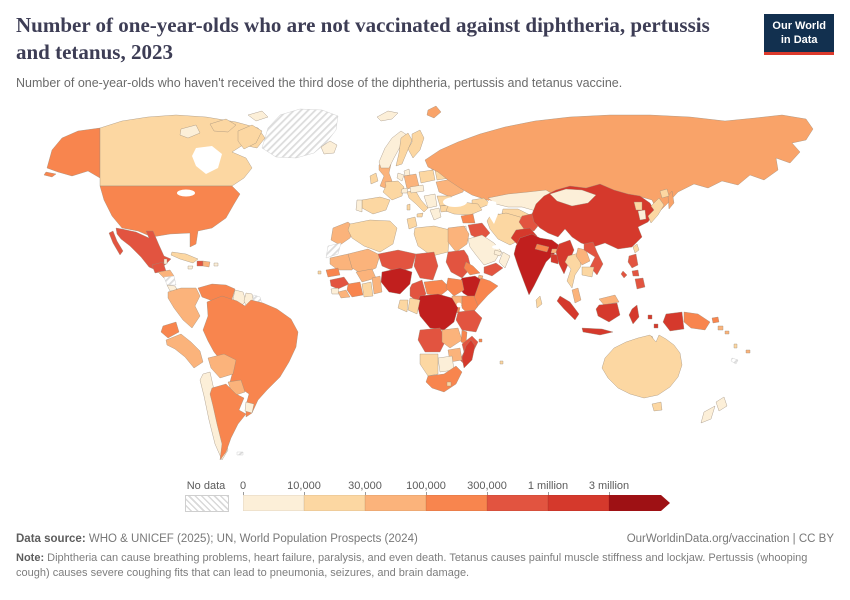  What do you see at coordinates (372, 236) in the screenshot?
I see `country-algeria` at bounding box center [372, 236].